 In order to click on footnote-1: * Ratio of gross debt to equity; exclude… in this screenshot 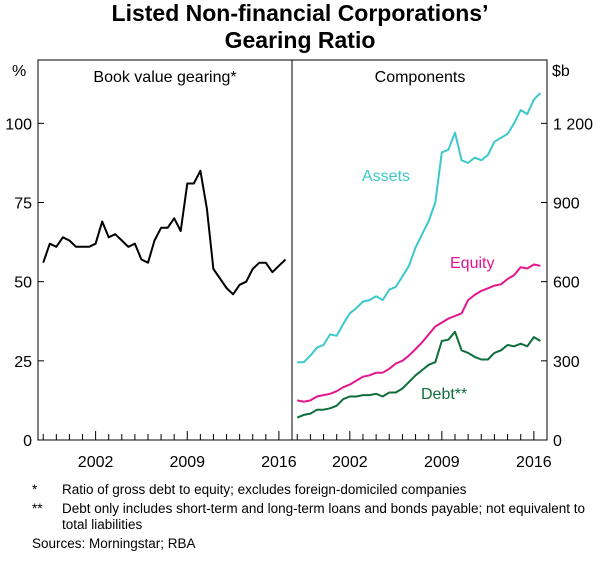, I will do `click(312, 490)`.